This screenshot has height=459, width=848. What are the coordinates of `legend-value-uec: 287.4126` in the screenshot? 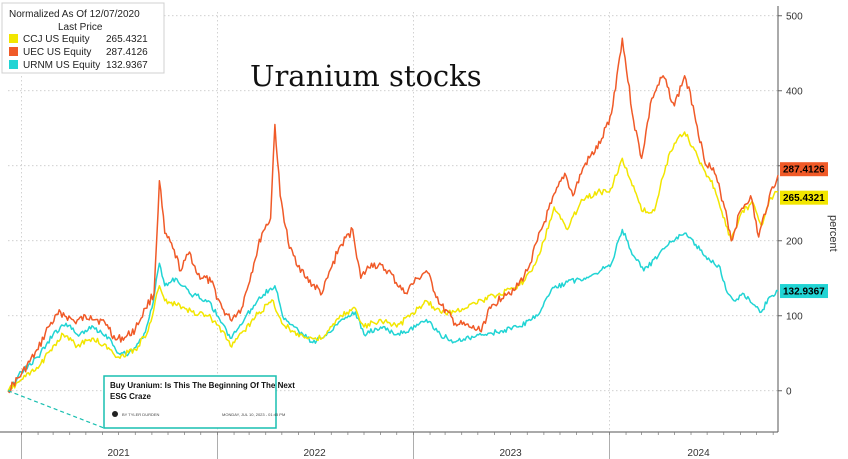 It's located at (127, 52).